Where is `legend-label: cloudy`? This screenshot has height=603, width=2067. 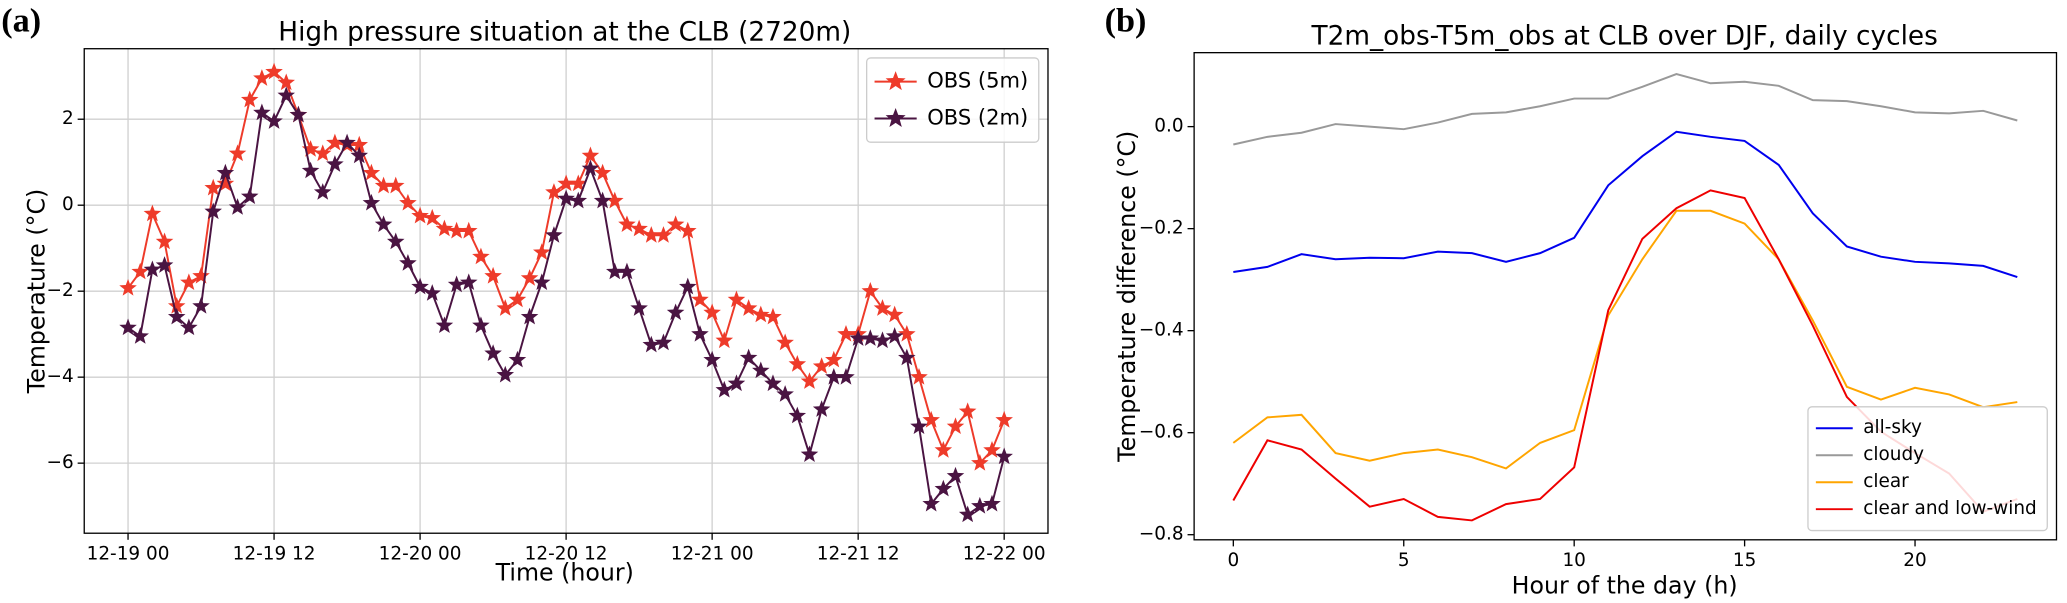
legend-label: cloudy is located at coordinates (1893, 454).